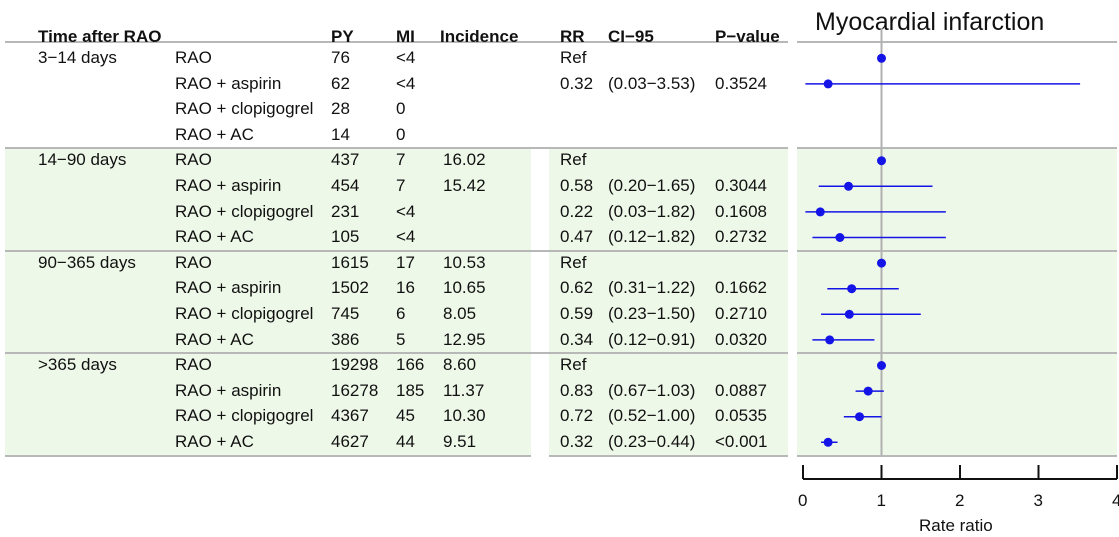 The height and width of the screenshot is (537, 1119). What do you see at coordinates (87, 262) in the screenshot?
I see `group-label: 90−365 days` at bounding box center [87, 262].